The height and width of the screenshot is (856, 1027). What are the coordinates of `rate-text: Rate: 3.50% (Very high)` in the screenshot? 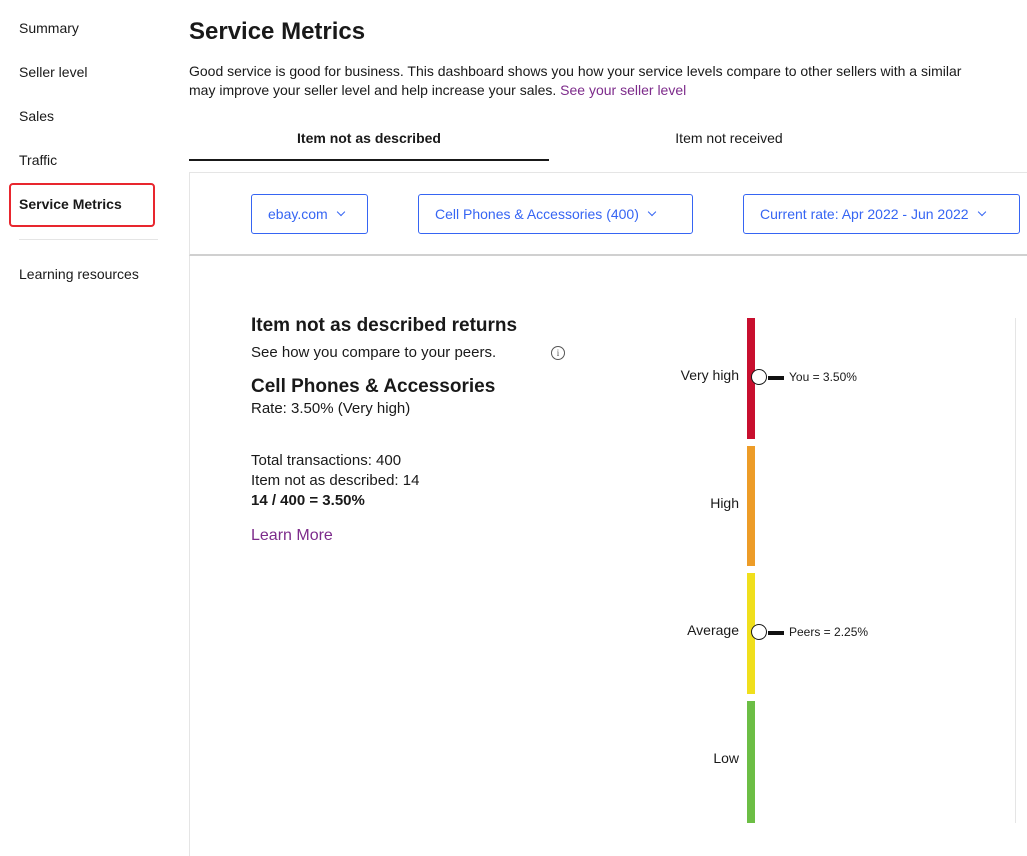 It's located at (331, 408).